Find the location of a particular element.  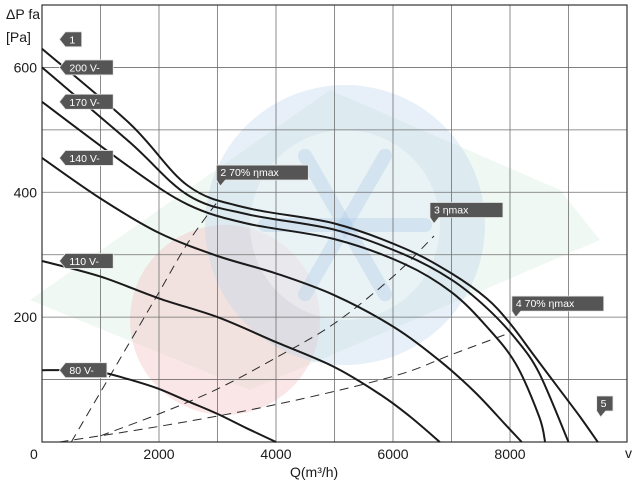

tag-label: 110 V- is located at coordinates (84, 262).